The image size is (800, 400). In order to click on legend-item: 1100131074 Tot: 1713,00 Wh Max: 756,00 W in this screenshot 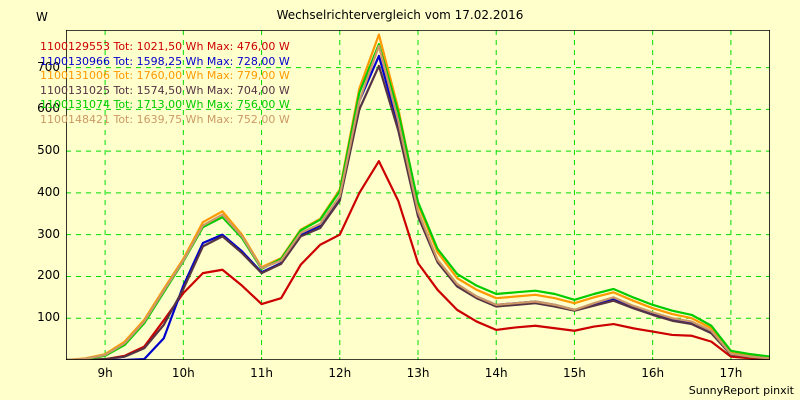, I will do `click(165, 105)`.